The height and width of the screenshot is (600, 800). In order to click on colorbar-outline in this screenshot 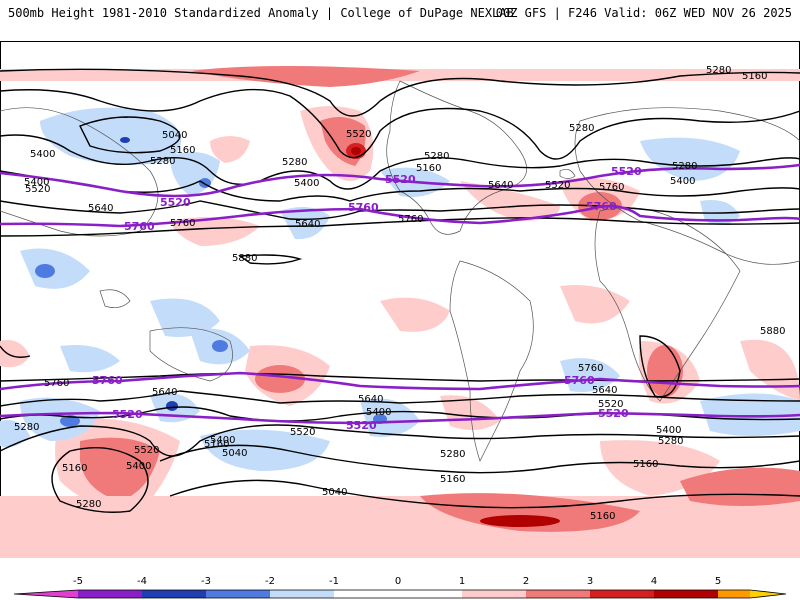, I will do `click(400, 594)`.